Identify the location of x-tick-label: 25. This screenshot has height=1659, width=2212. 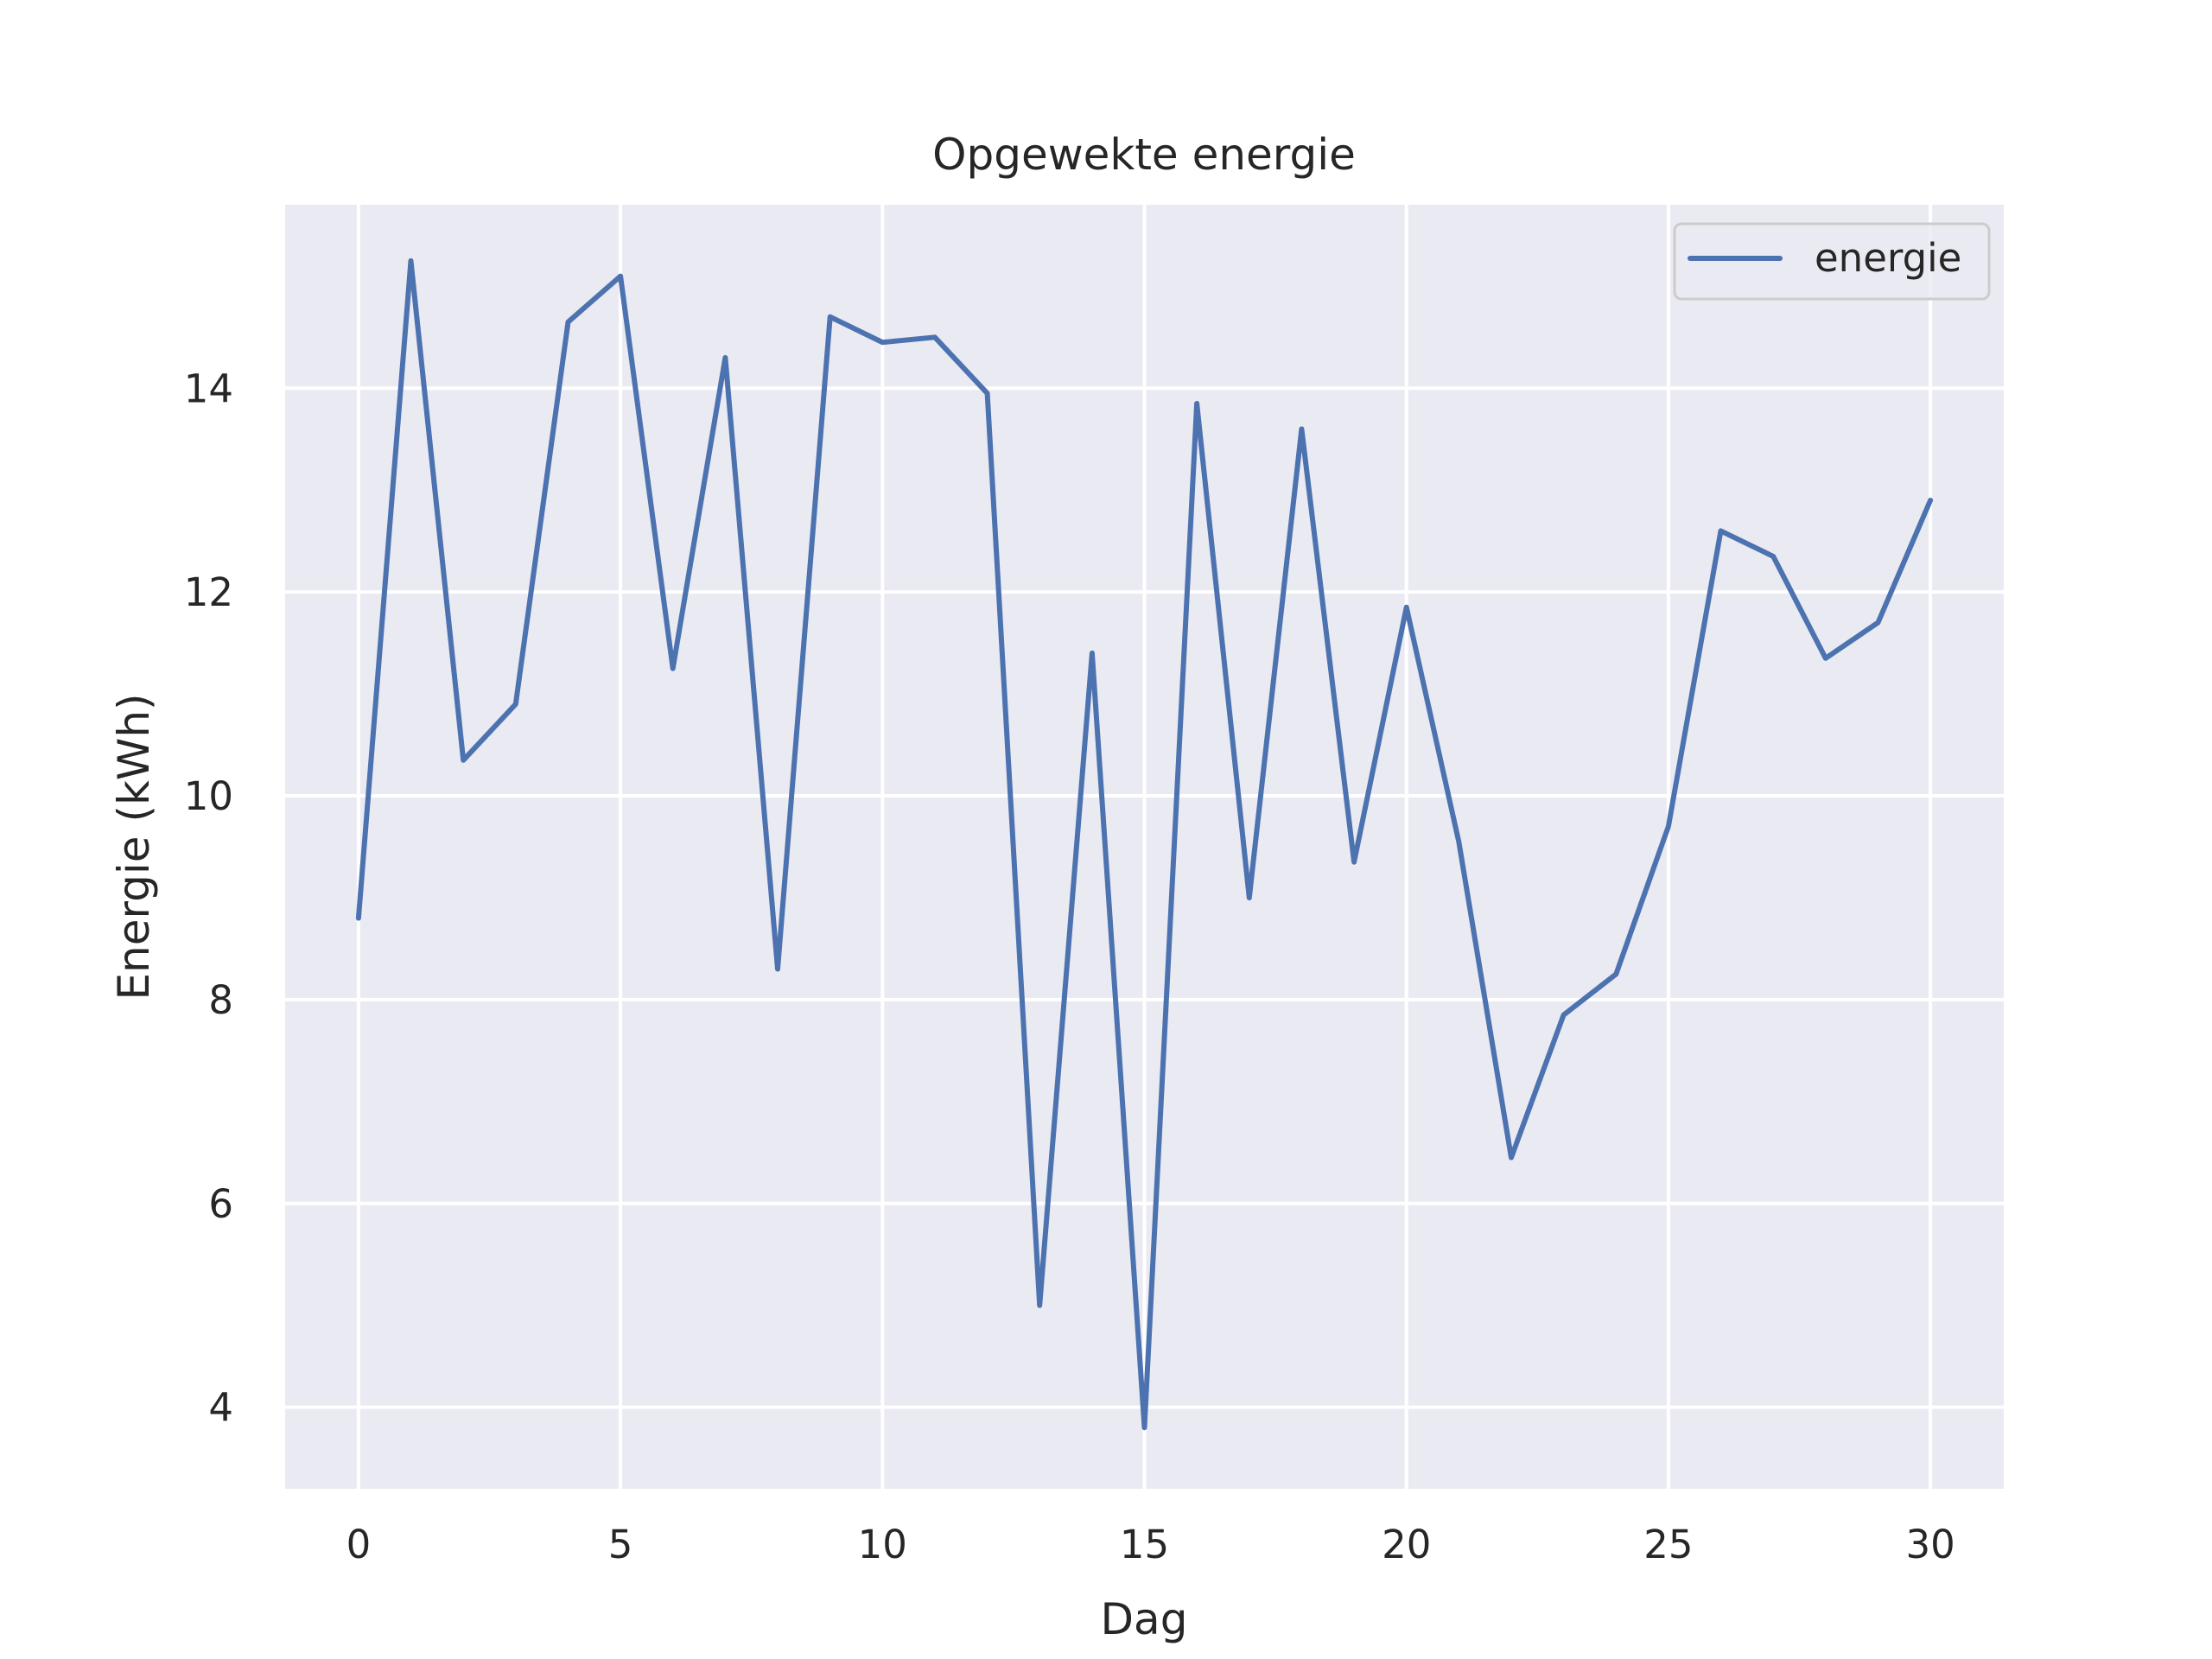
(1668, 1544).